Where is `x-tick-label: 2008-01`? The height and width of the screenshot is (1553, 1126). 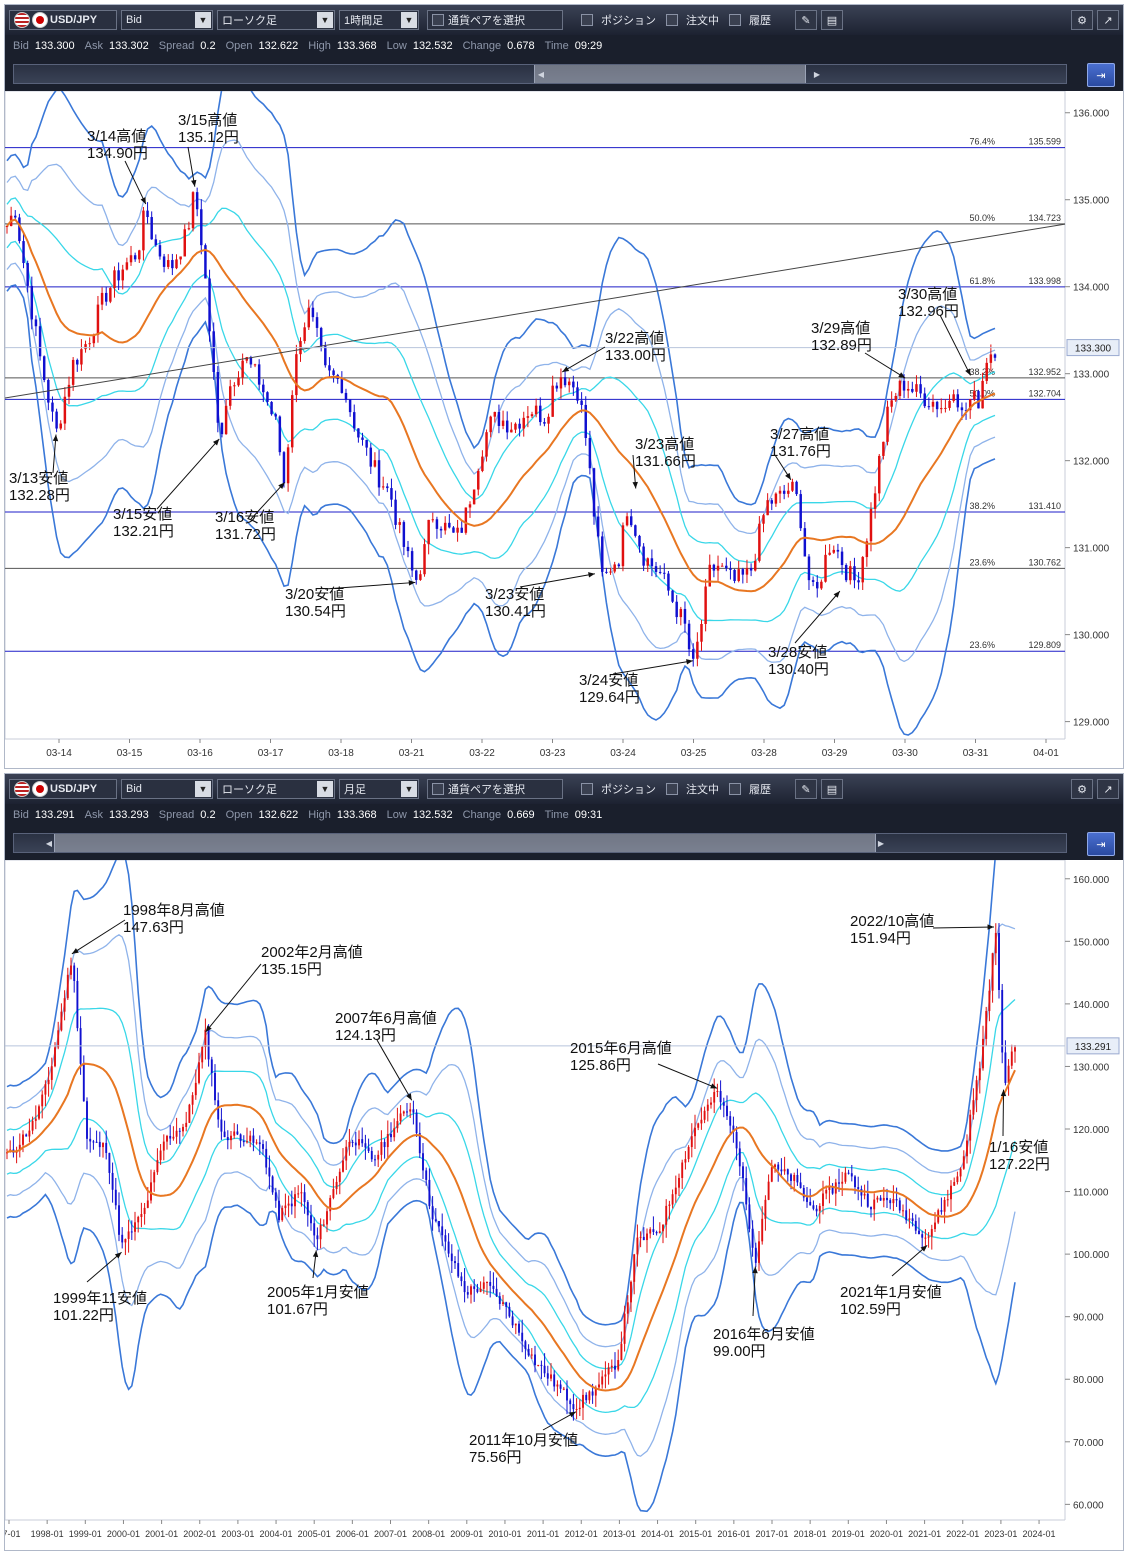 x-tick-label: 2008-01 is located at coordinates (428, 1534).